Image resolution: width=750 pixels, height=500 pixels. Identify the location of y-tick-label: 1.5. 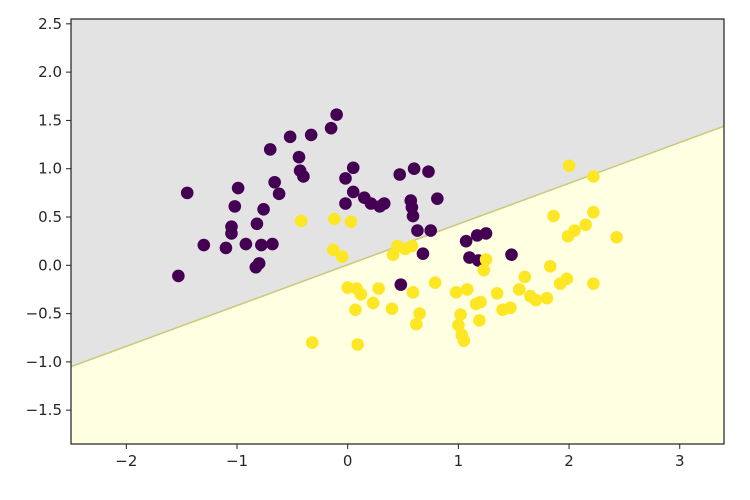
(50, 120).